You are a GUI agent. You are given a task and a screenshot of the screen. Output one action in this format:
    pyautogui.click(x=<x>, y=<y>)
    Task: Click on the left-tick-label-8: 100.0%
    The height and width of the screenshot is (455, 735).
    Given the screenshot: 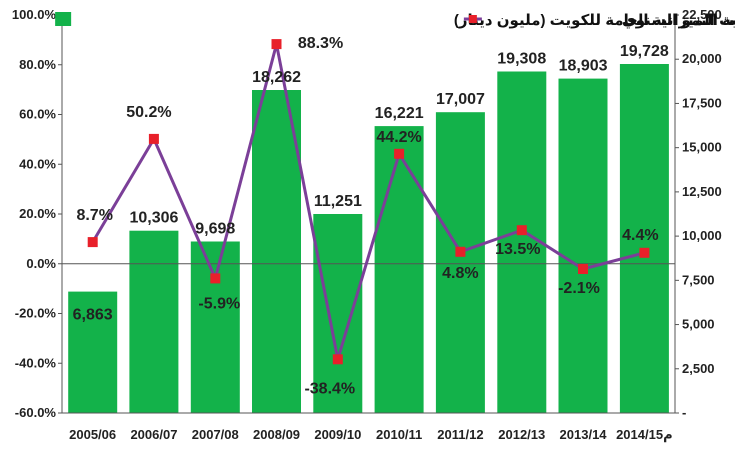 What is the action you would take?
    pyautogui.click(x=34, y=14)
    